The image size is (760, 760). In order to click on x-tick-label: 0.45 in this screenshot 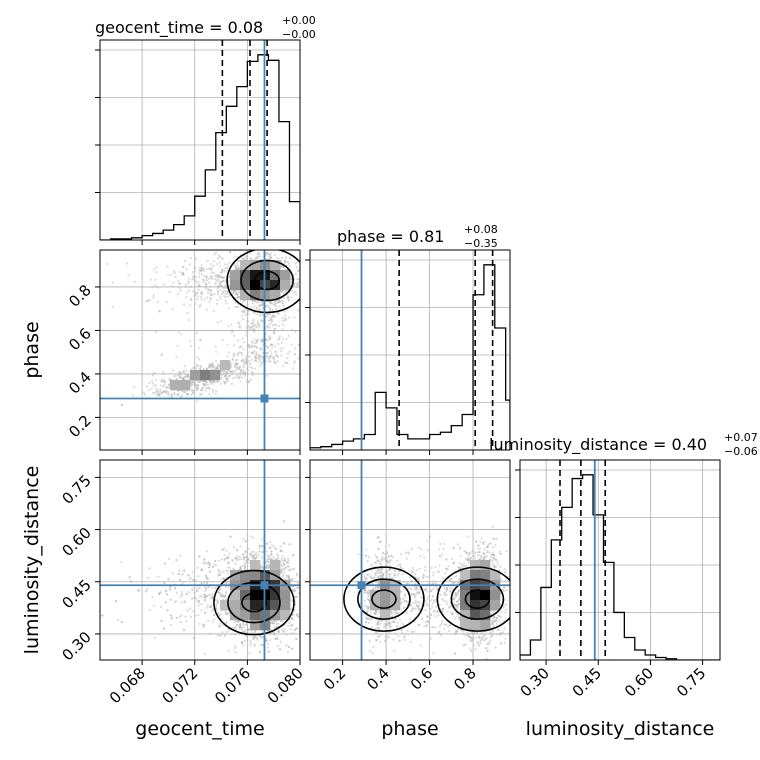, I will do `click(587, 682)`.